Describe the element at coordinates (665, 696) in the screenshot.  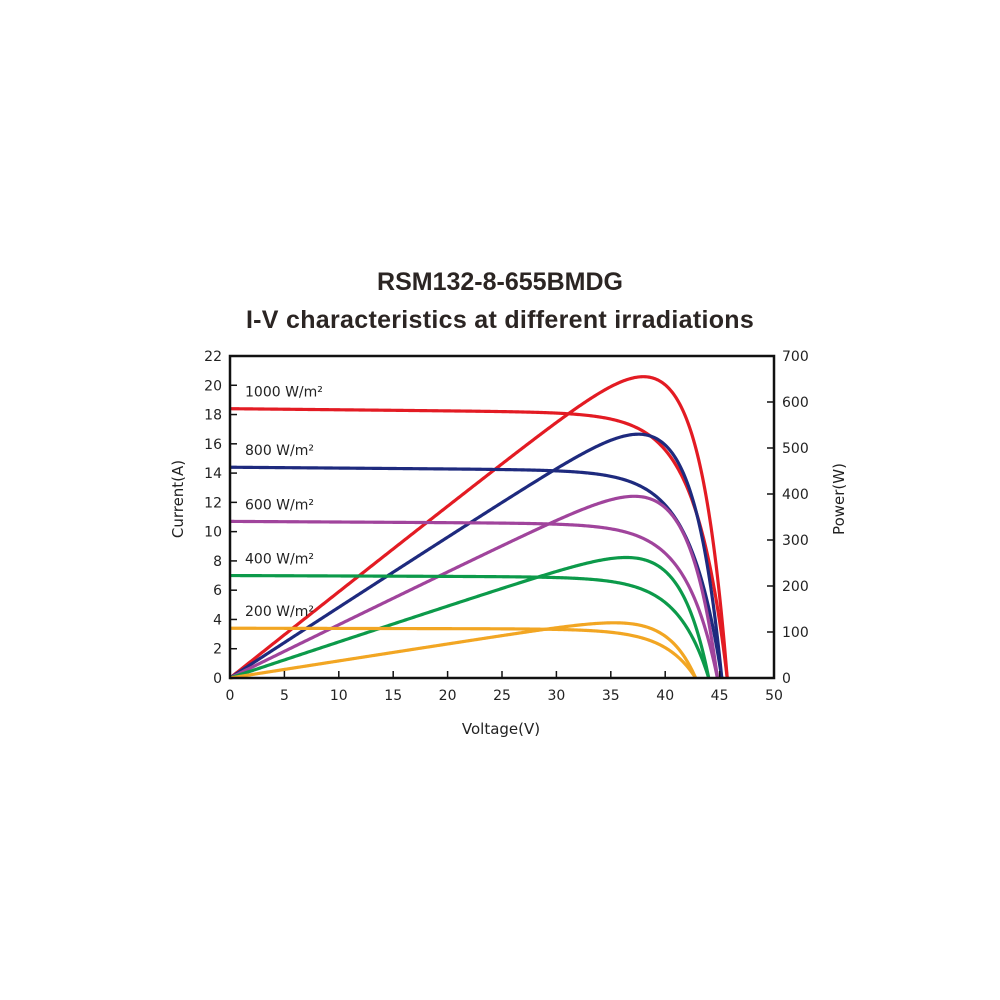
I see `x-tick-label: 40` at that location.